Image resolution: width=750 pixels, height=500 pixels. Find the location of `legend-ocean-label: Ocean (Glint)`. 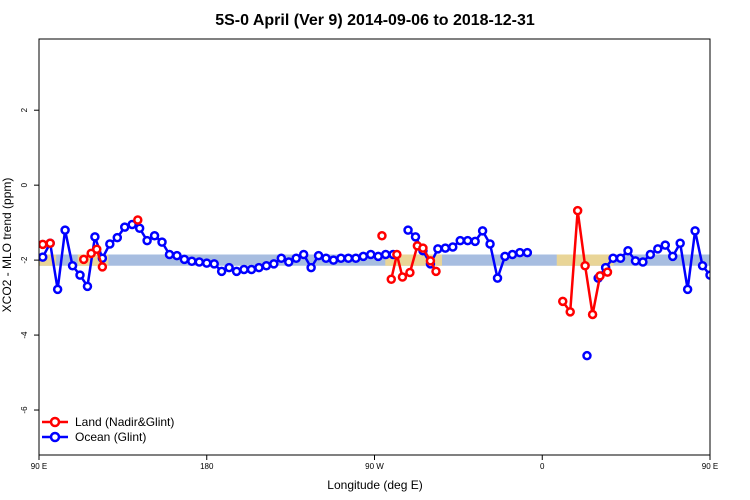

legend-ocean-label: Ocean (Glint) is located at coordinates (110, 437).